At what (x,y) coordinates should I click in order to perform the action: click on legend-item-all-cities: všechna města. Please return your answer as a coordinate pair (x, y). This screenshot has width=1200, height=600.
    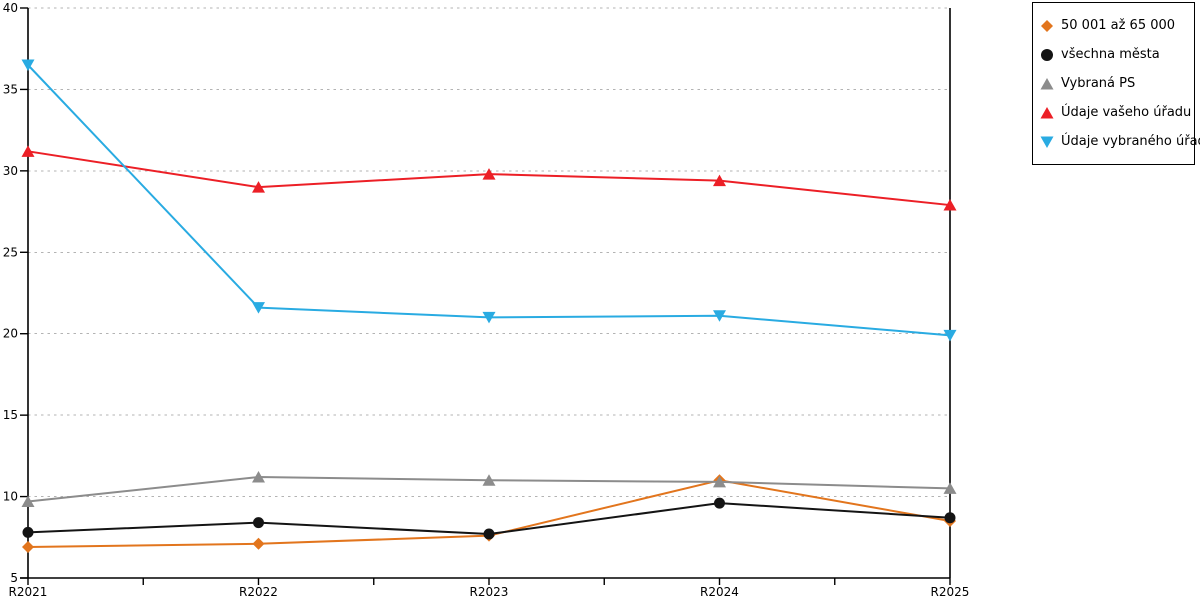
    Looking at the image, I should click on (1113, 54).